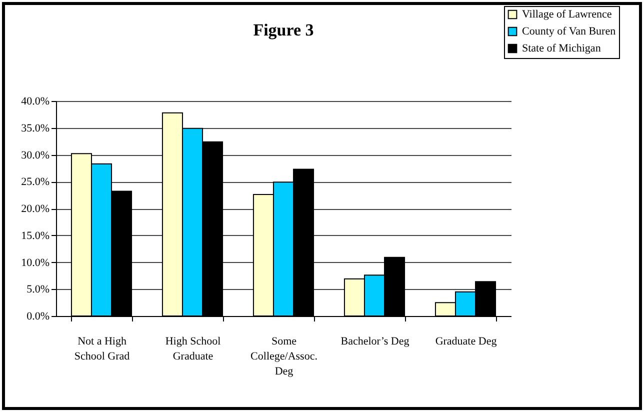 The width and height of the screenshot is (644, 412). Describe the element at coordinates (283, 30) in the screenshot. I see `chart-title: Figure 3` at that location.